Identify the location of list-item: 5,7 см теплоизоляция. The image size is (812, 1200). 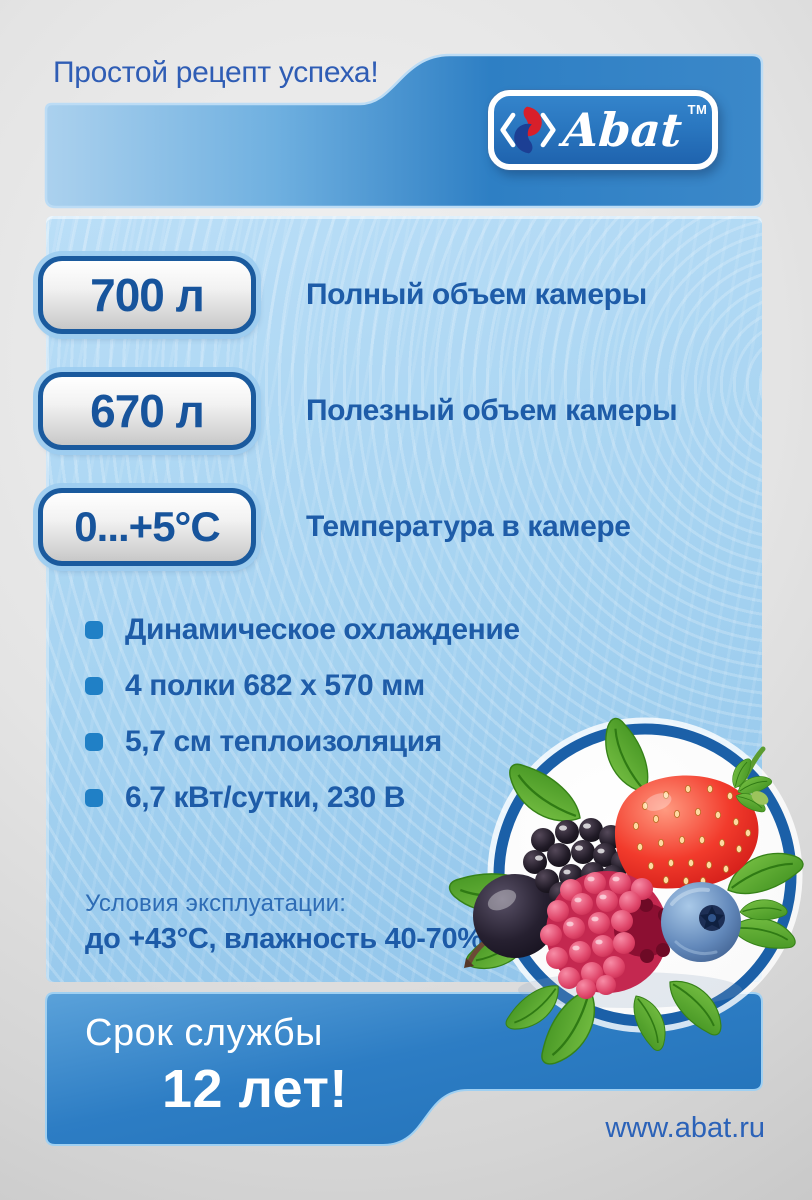
(302, 742).